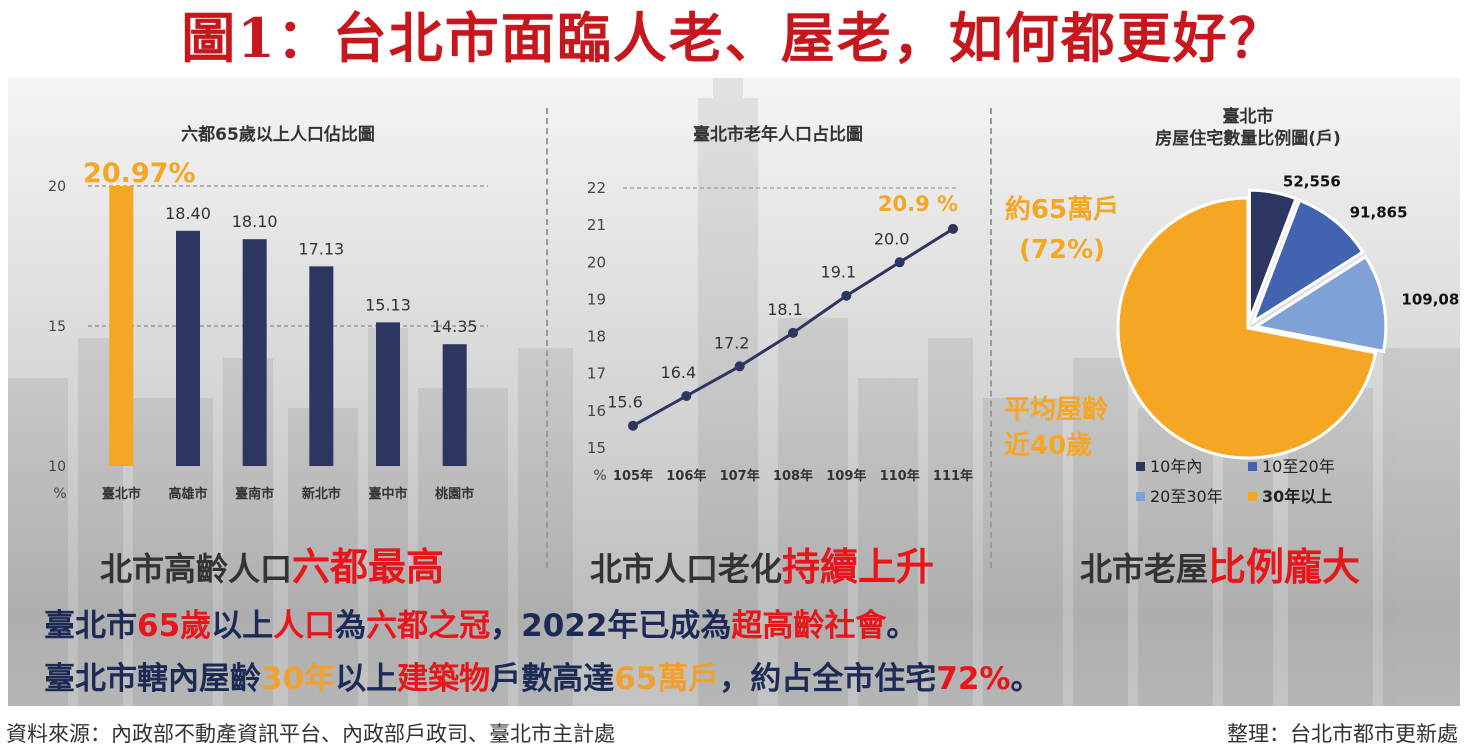  What do you see at coordinates (732, 342) in the screenshot?
I see `line-value-label: 17.2` at bounding box center [732, 342].